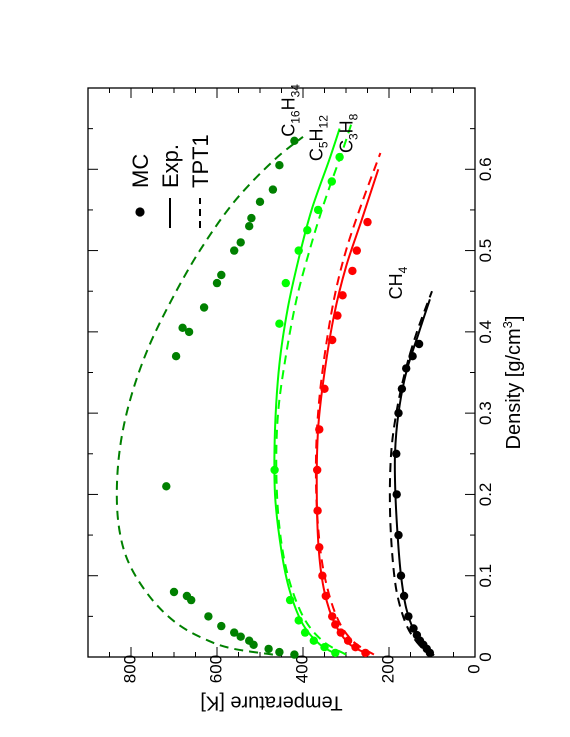 The width and height of the screenshot is (570, 737). Describe the element at coordinates (170, 166) in the screenshot. I see `legend-label-1: Exp.` at that location.